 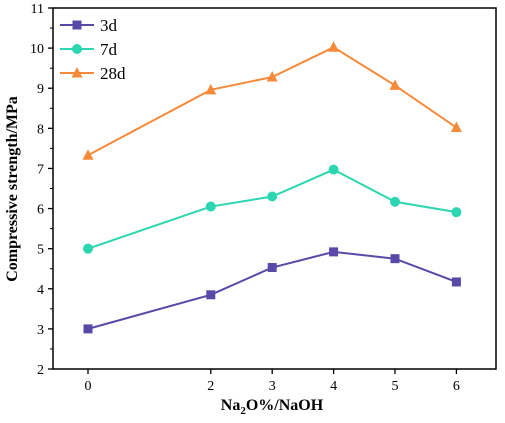 What do you see at coordinates (40, 210) in the screenshot?
I see `y-tick-label: 6` at bounding box center [40, 210].